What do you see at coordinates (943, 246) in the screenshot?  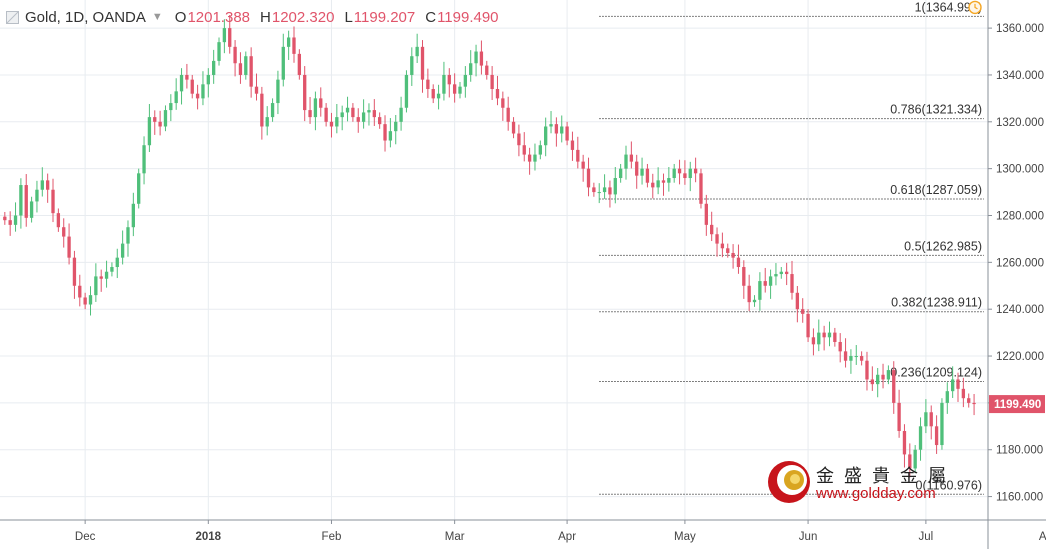 I see `fib-level-label: 0.5(1262.985)` at bounding box center [943, 246].